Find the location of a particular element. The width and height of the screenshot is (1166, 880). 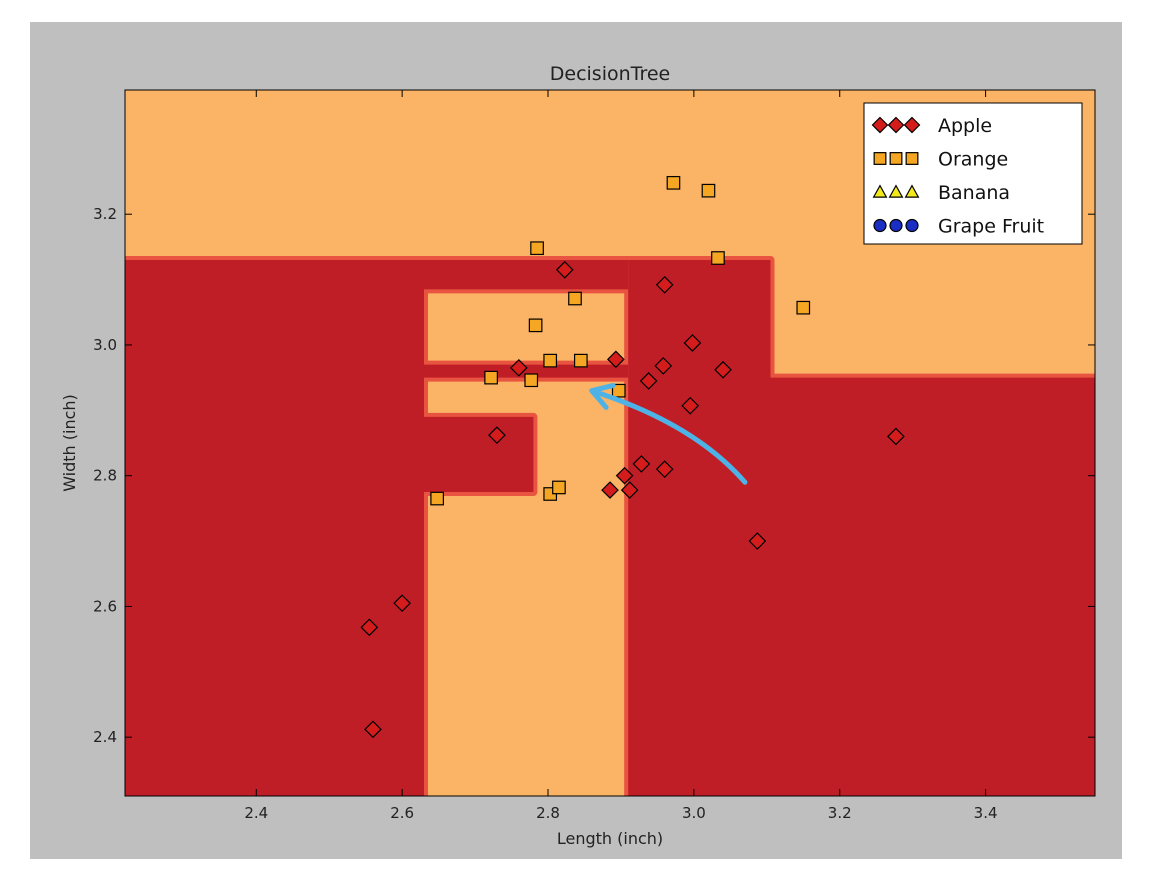

arrow-head is located at coordinates (602, 396).